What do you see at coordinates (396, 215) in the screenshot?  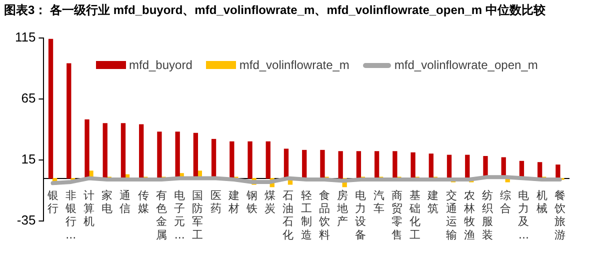 I see `x-tick-label: 商贸零售` at bounding box center [396, 215].